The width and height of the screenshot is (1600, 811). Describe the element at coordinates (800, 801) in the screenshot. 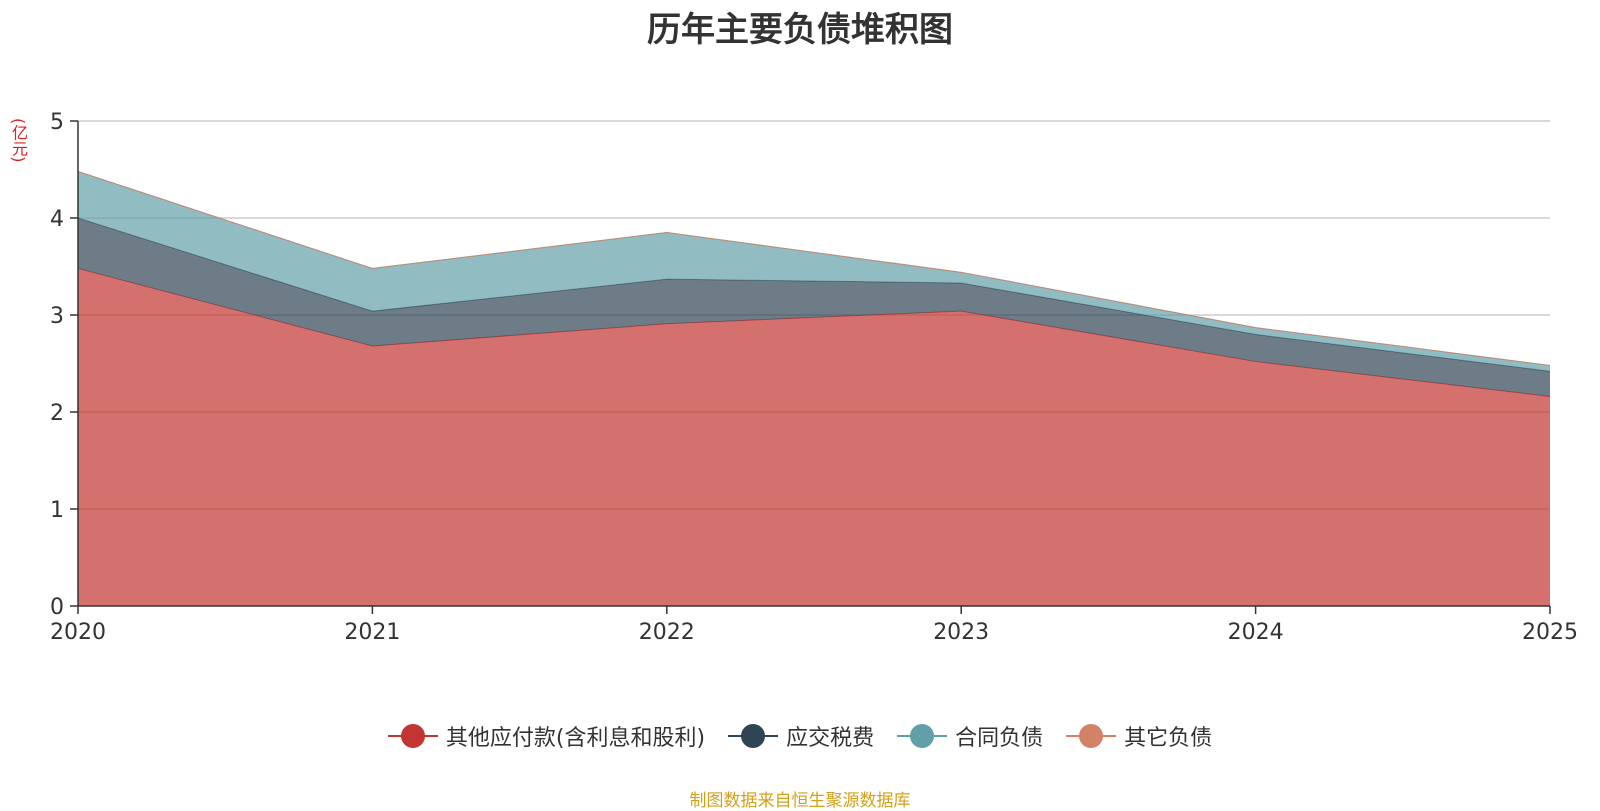

I see `data-source-note: 制图数据来自恒生聚源数据库` at that location.